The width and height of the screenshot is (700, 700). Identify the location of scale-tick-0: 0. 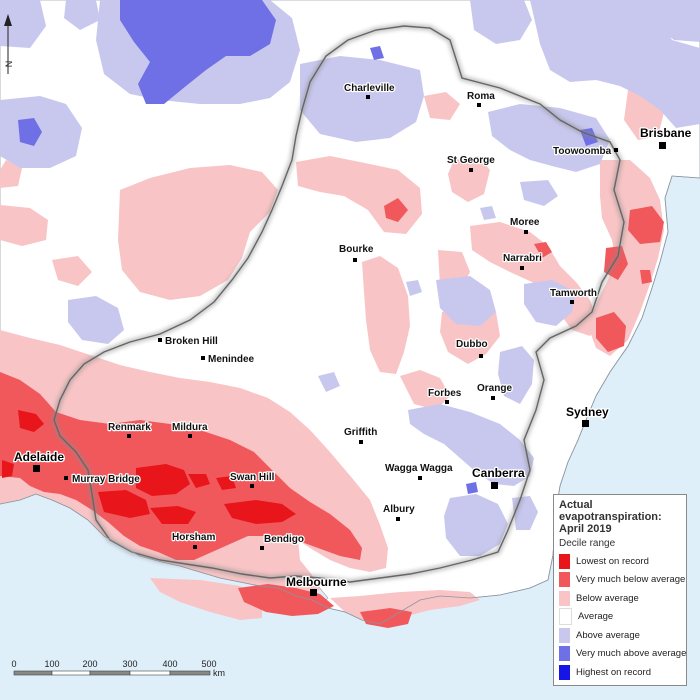
(13, 664).